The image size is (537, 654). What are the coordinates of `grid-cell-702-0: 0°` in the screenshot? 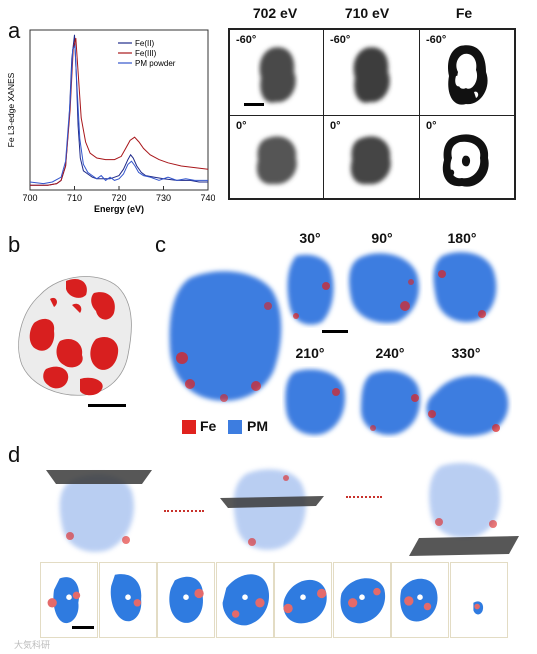 It's located at (276, 157).